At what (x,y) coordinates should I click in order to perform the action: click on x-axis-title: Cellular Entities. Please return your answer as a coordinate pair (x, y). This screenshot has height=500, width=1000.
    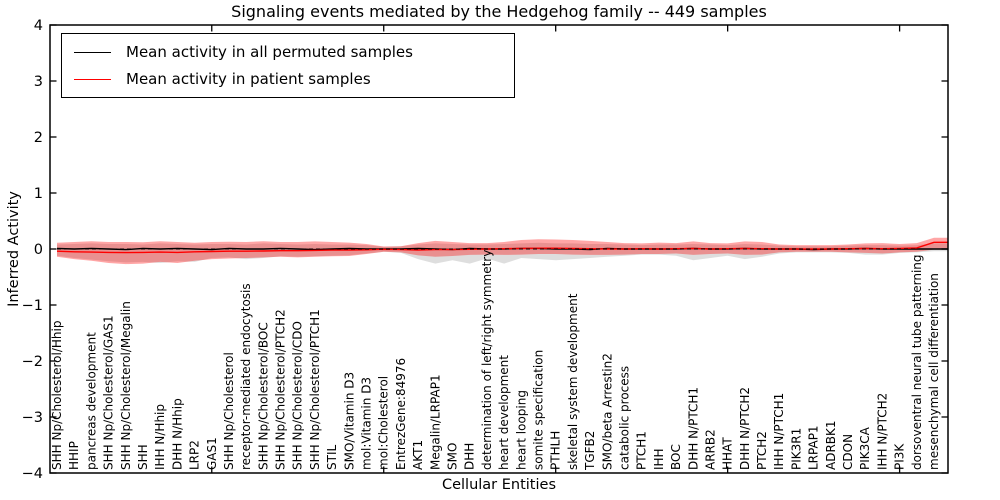
    Looking at the image, I should click on (499, 485).